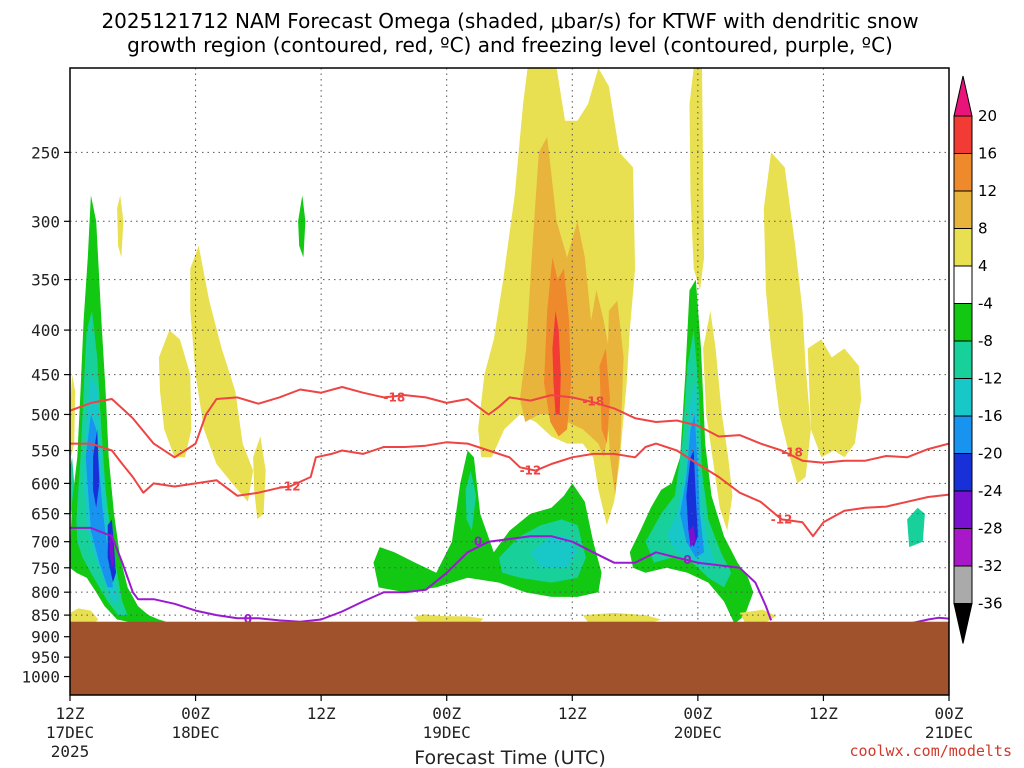 The width and height of the screenshot is (1024, 768). I want to click on colorbar: 20 16 12 8 4 -4 -8 -12 -16 -20 -24 -28 -32 -36, so click(978, 359).